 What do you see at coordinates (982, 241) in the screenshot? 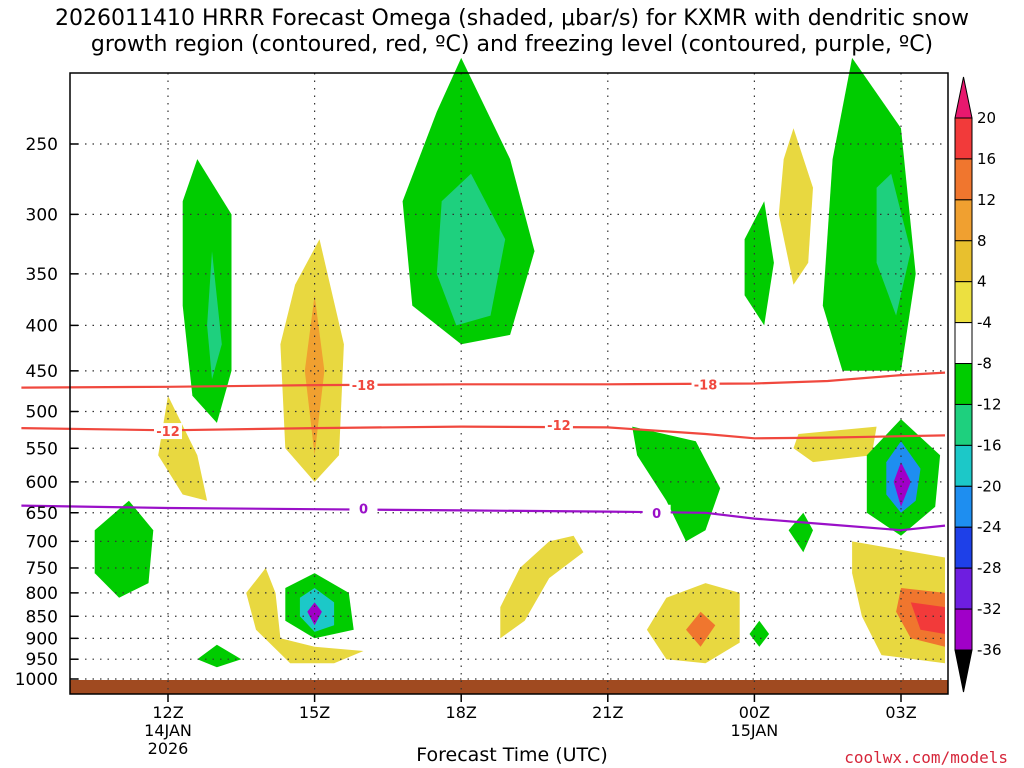
I see `colorbar-label-8: 8` at bounding box center [982, 241].